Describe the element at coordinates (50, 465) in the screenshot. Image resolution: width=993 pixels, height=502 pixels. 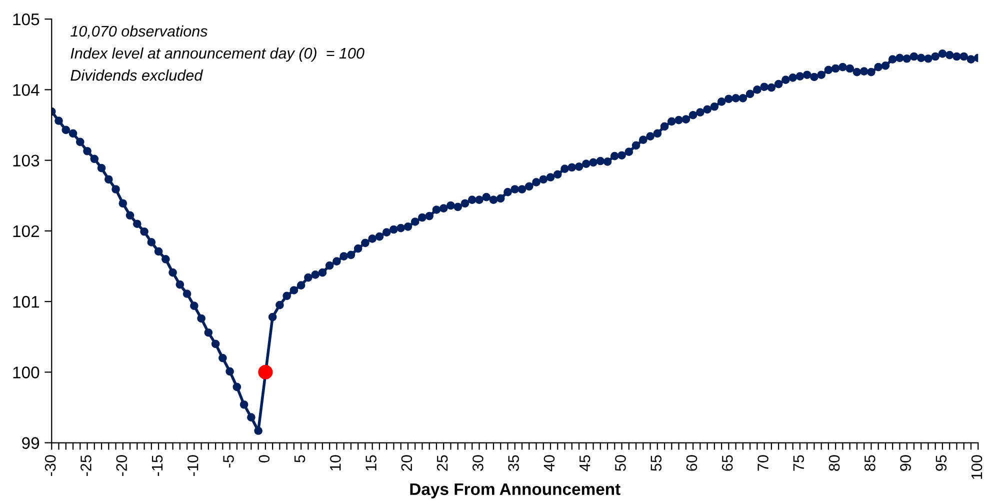
I see `x-tick-label: -30` at that location.